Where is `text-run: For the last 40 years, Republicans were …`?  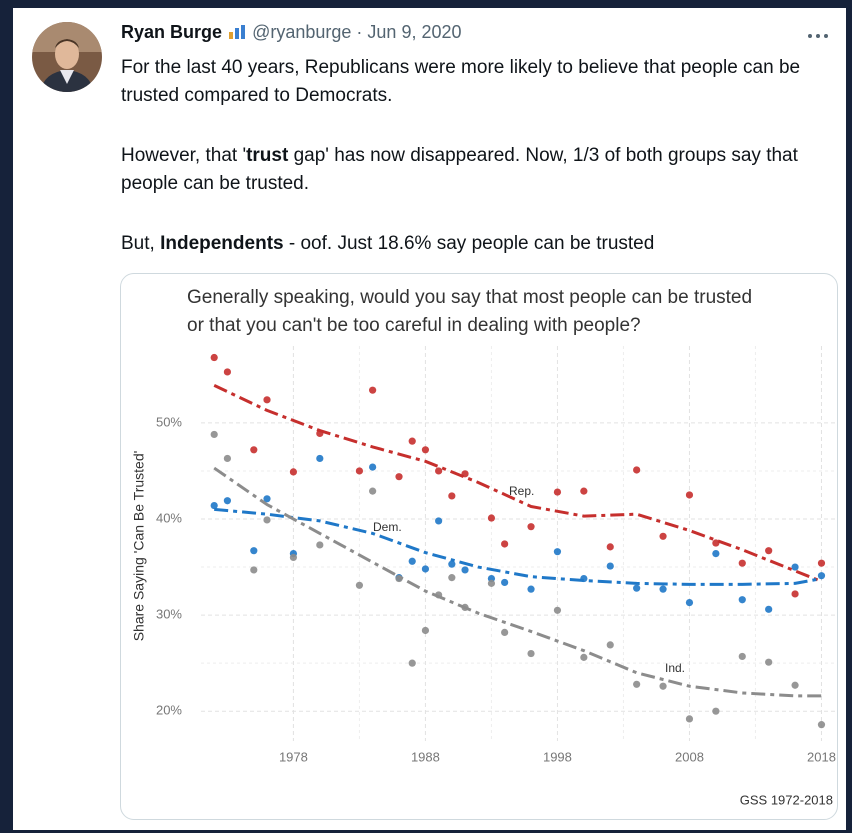
text-run: For the last 40 years, Republicans were … is located at coordinates (461, 81).